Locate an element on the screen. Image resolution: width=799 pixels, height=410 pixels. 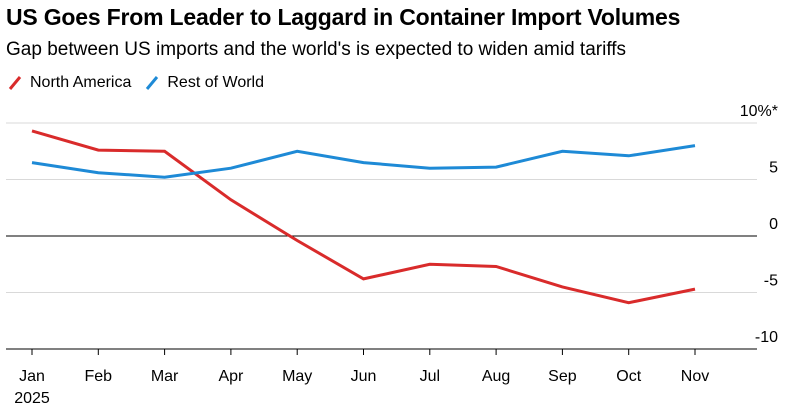
x-tick-label: Sep is located at coordinates (562, 376).